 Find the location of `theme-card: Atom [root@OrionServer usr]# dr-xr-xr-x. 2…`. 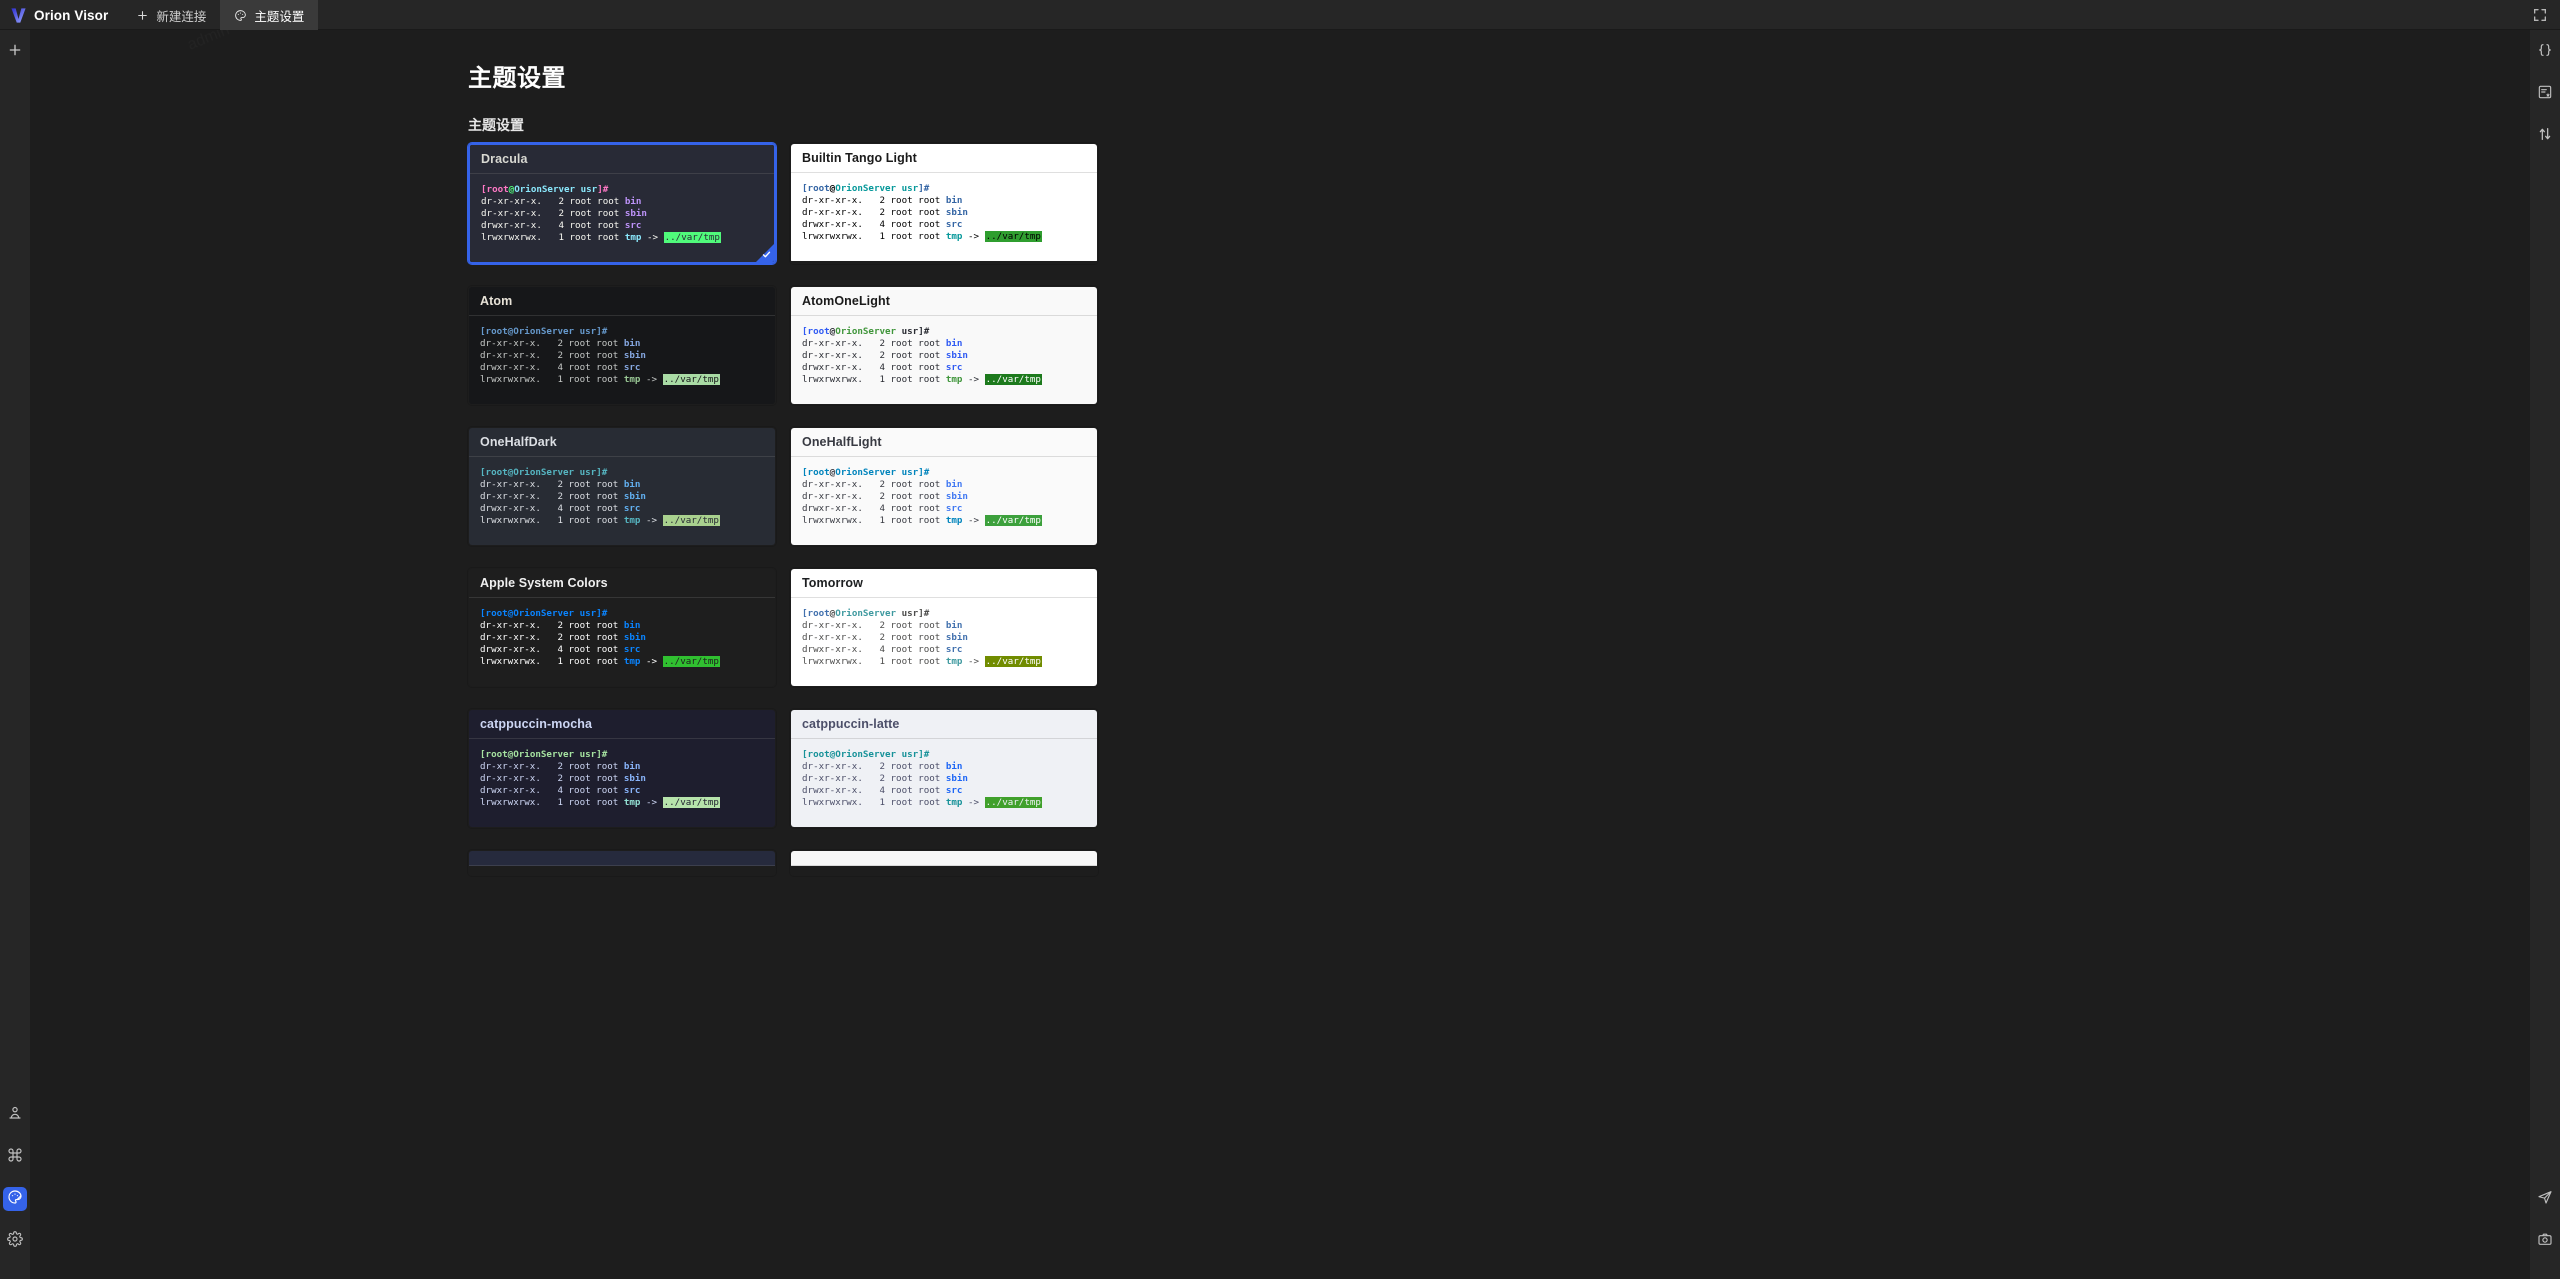

theme-card: Atom [root@OrionServer usr]# dr-xr-xr-x. 2… is located at coordinates (622, 345).